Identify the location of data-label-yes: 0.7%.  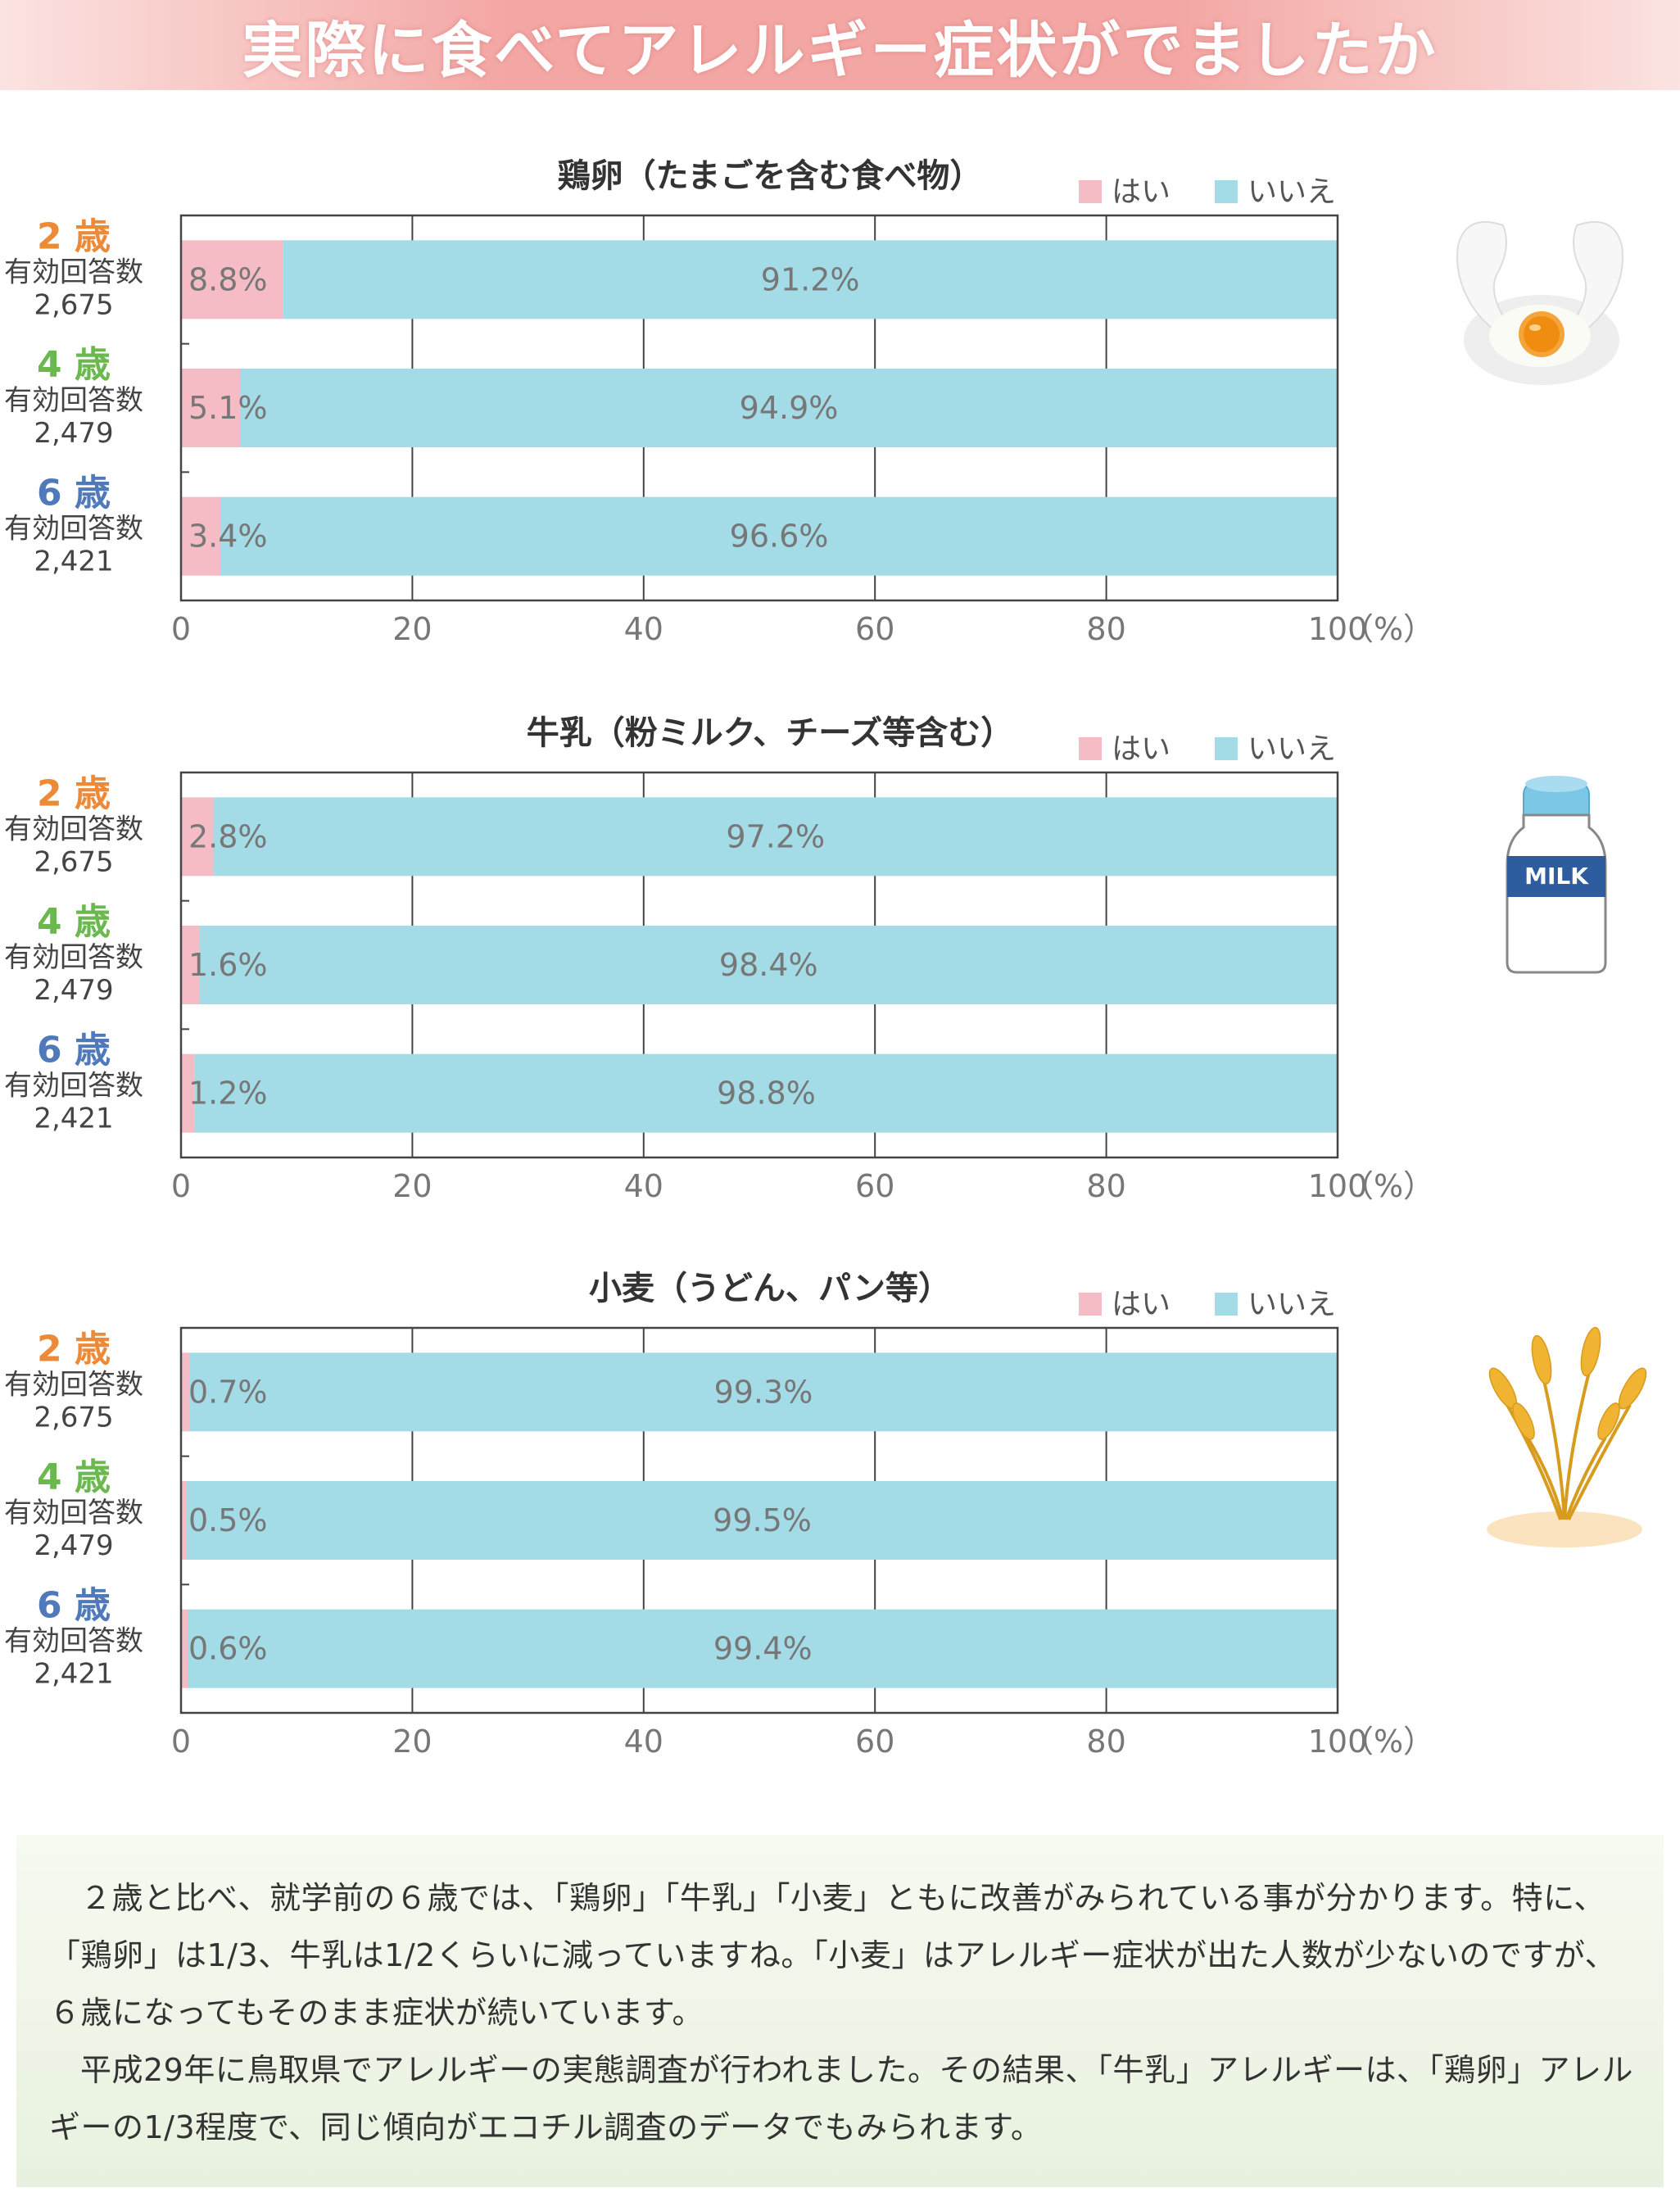
(228, 1392).